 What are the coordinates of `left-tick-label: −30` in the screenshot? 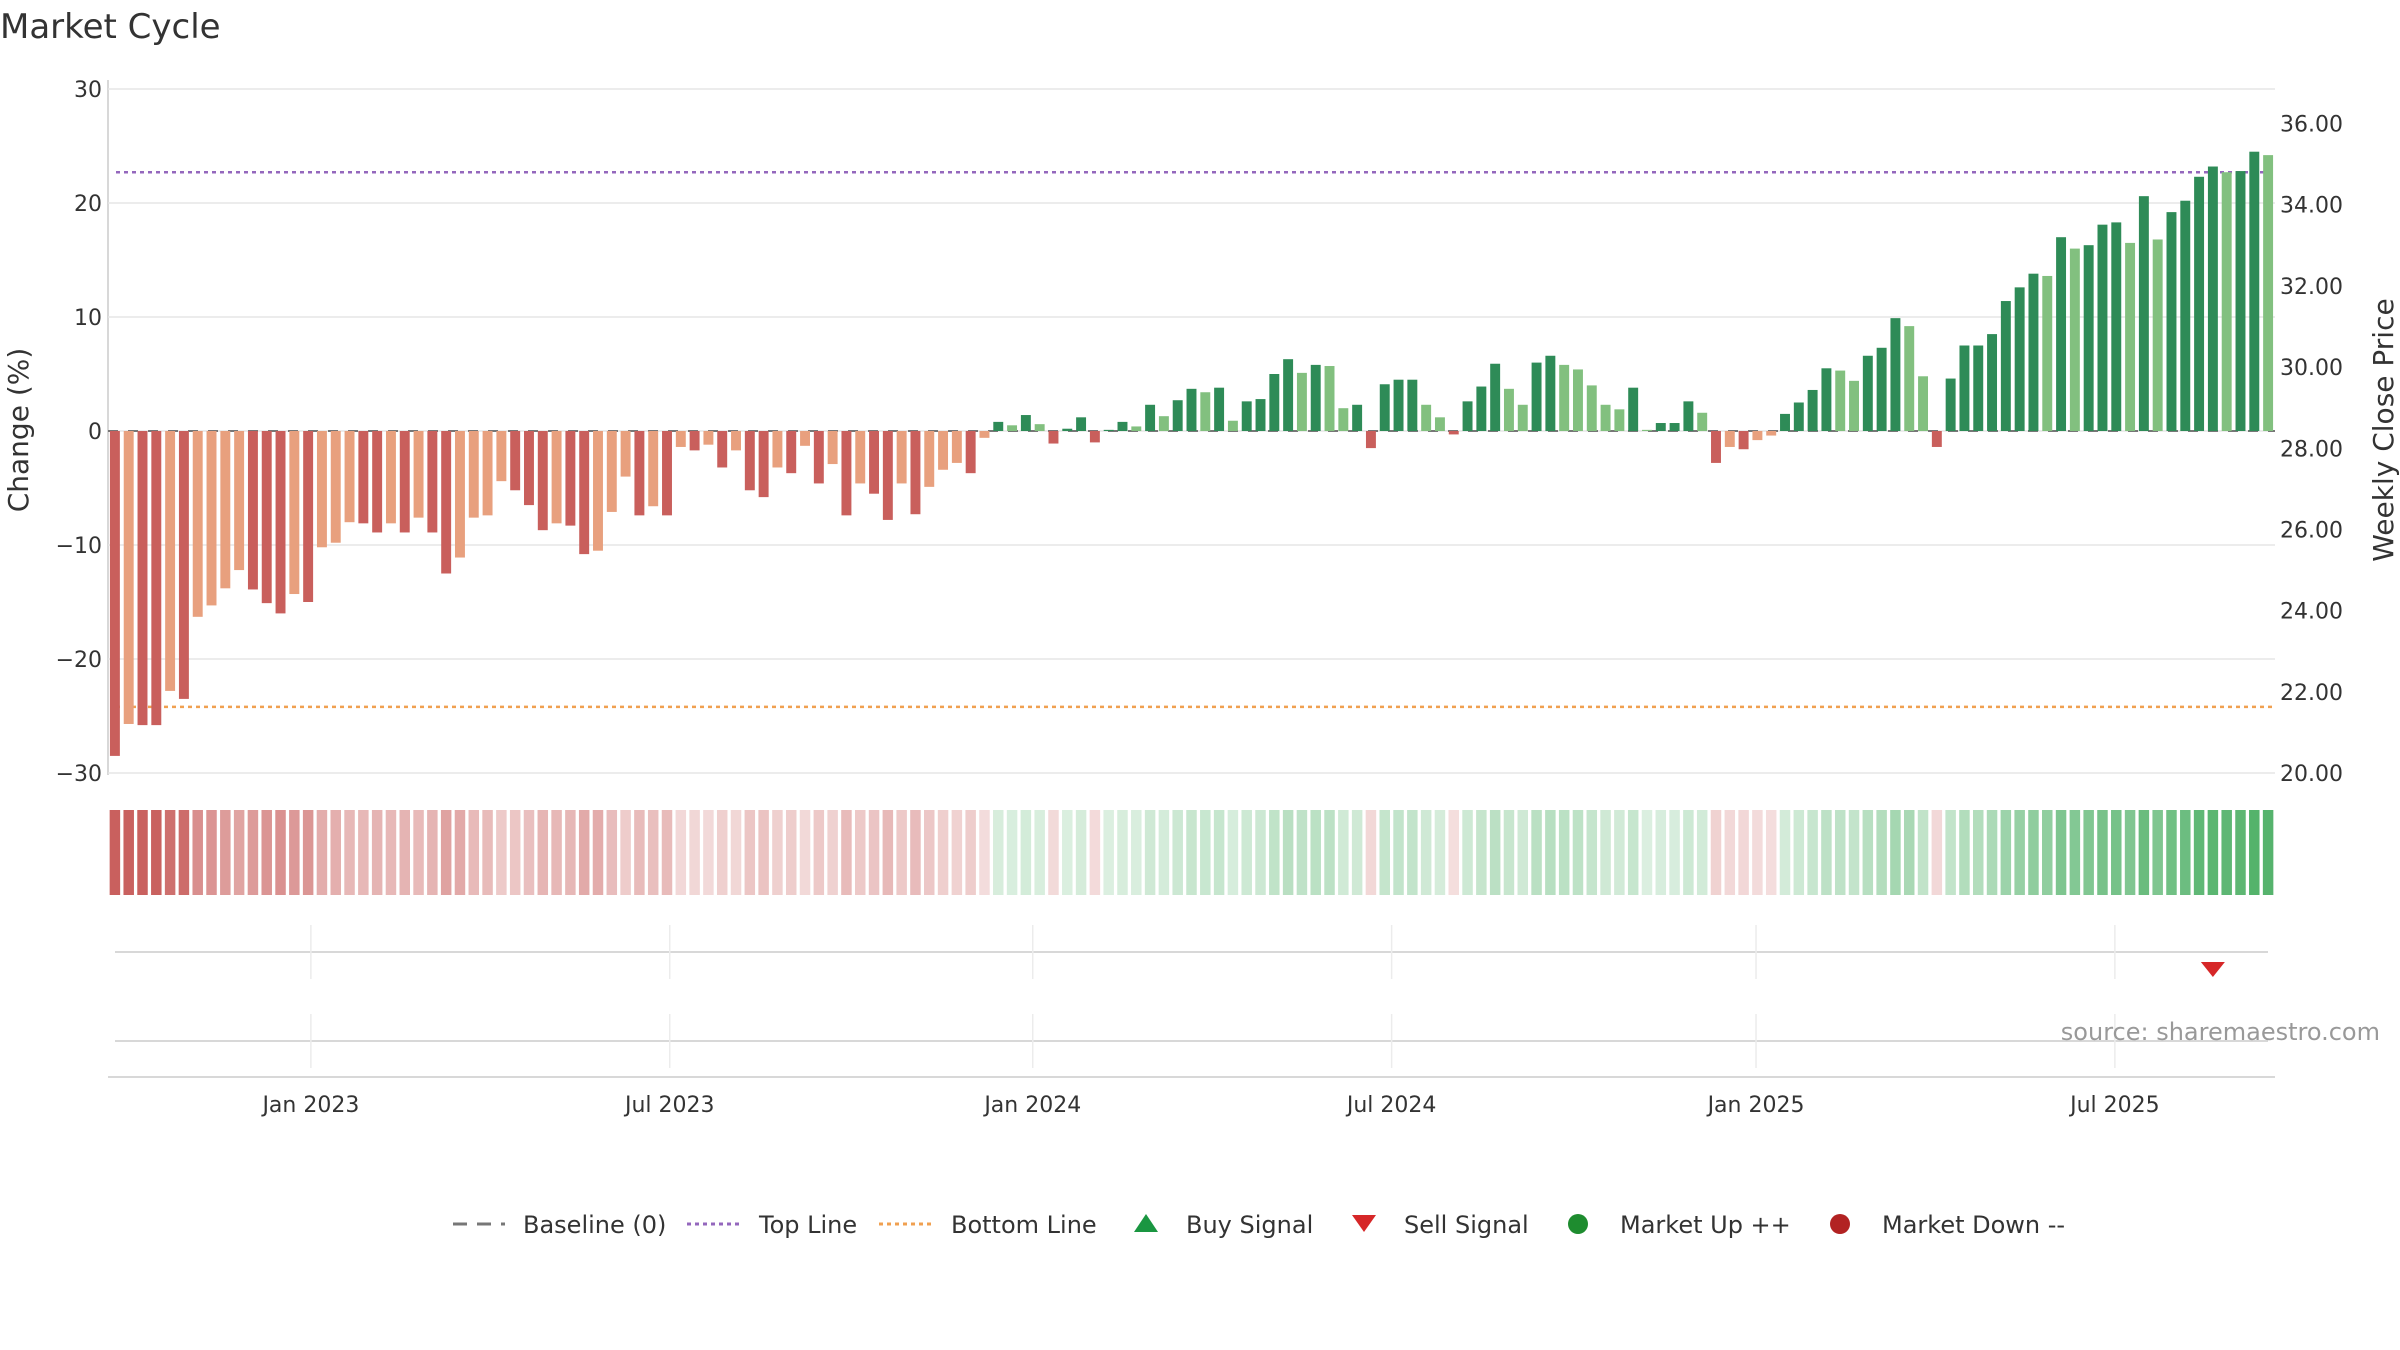 It's located at (79, 774).